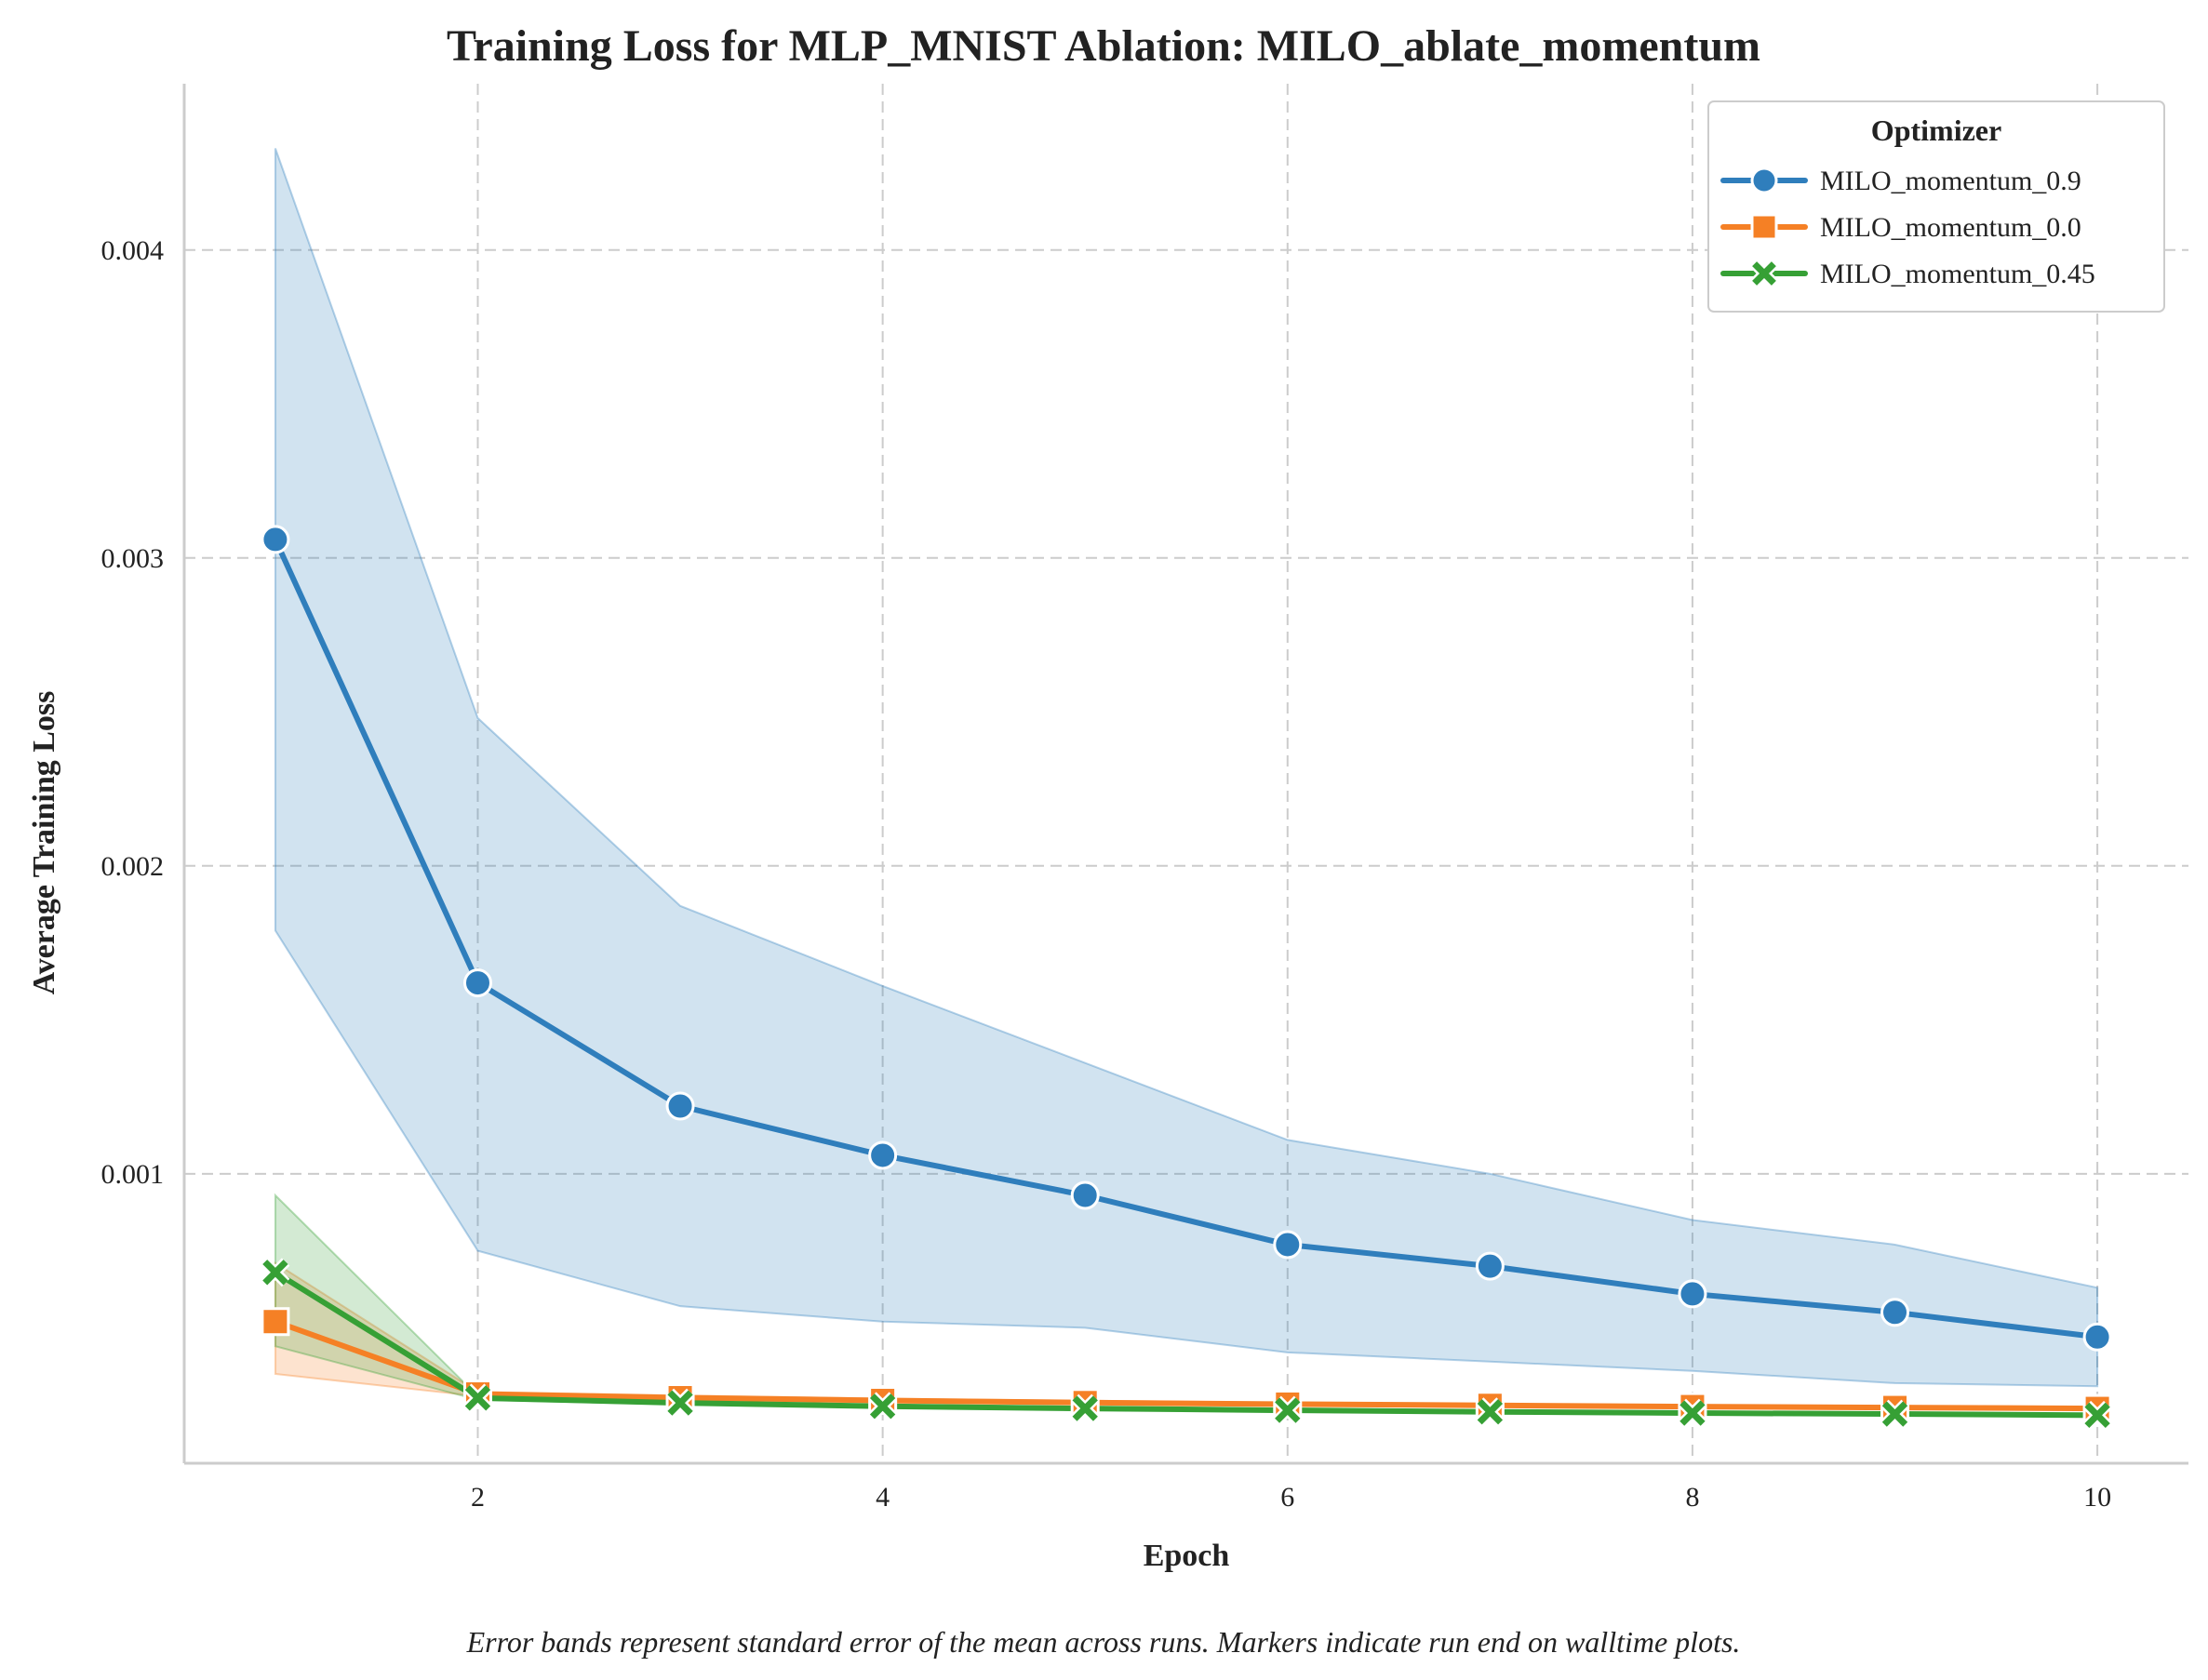 The image size is (2208, 1680). I want to click on legend-label: MILO_momentum_0.45, so click(1958, 274).